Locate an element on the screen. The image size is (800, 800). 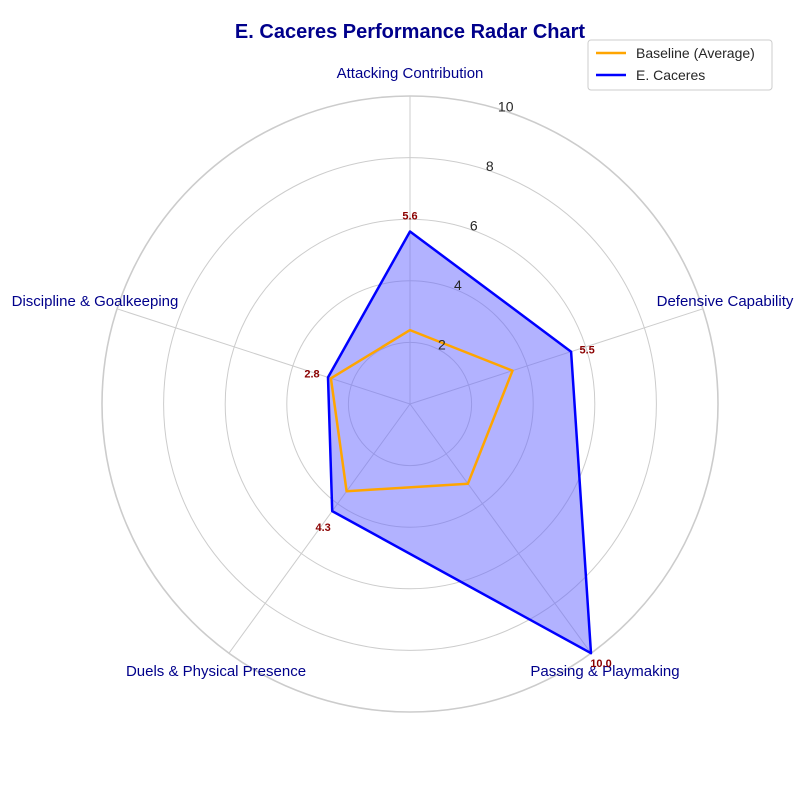
legend: Baseline (Average) E. Caceres is located at coordinates (680, 65).